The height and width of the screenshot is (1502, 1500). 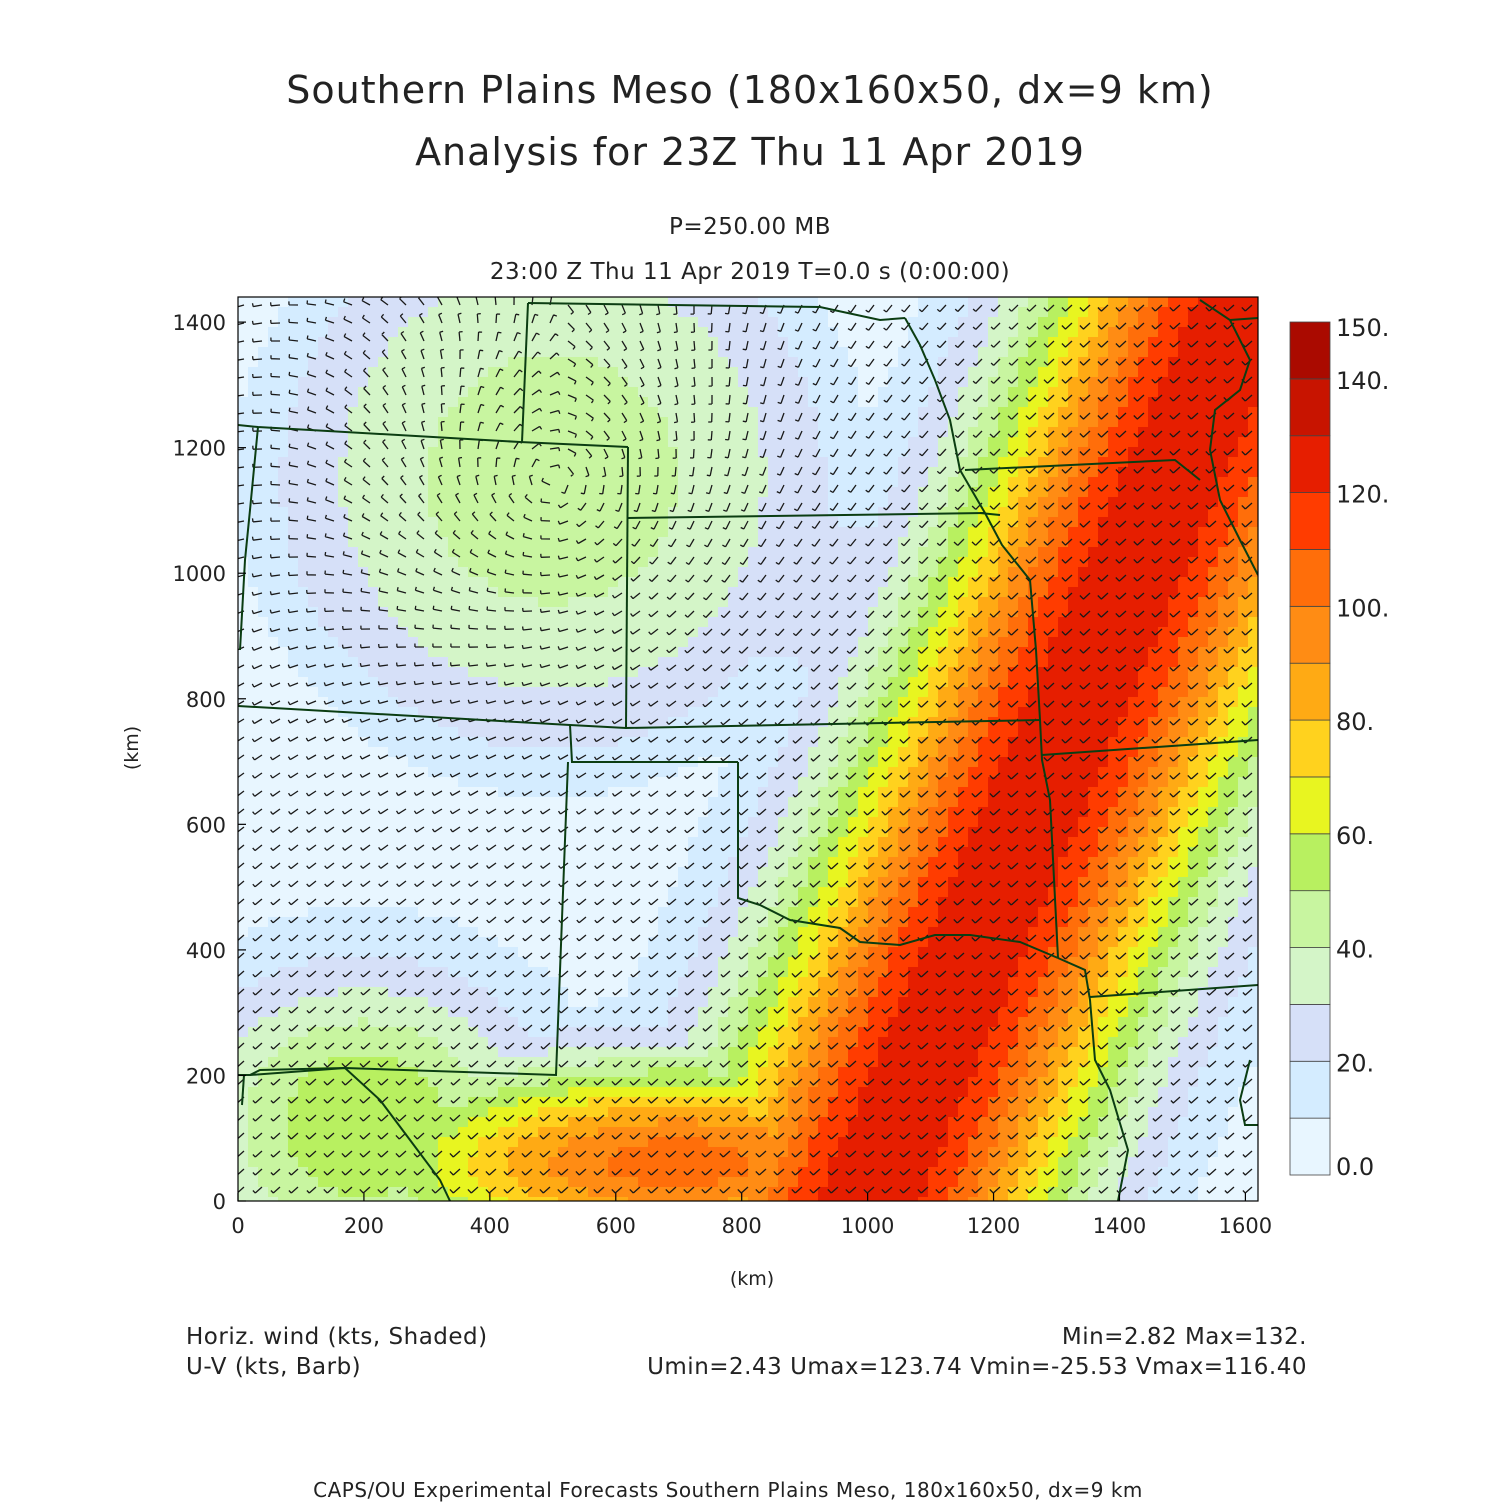 I want to click on x-tick-label: 1600, so click(x=1245, y=1226).